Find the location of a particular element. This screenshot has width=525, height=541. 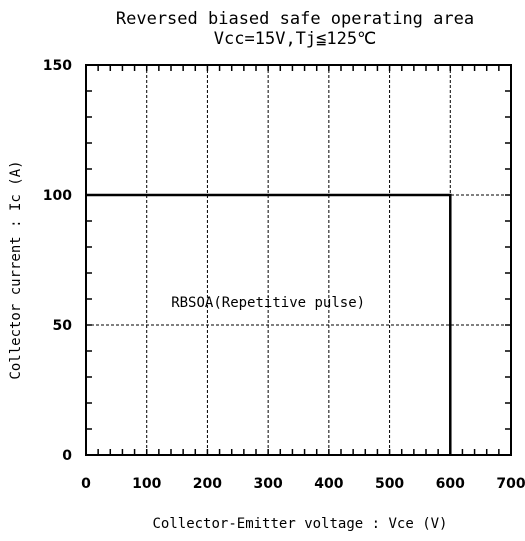

x-tick-label: 100 is located at coordinates (146, 484).